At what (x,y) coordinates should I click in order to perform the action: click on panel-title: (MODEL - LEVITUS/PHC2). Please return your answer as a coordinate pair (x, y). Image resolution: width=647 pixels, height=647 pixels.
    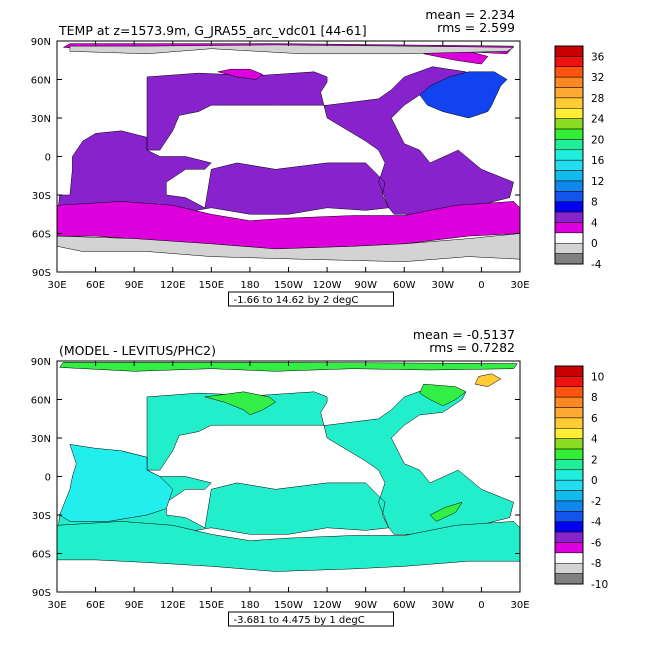
    Looking at the image, I should click on (137, 350).